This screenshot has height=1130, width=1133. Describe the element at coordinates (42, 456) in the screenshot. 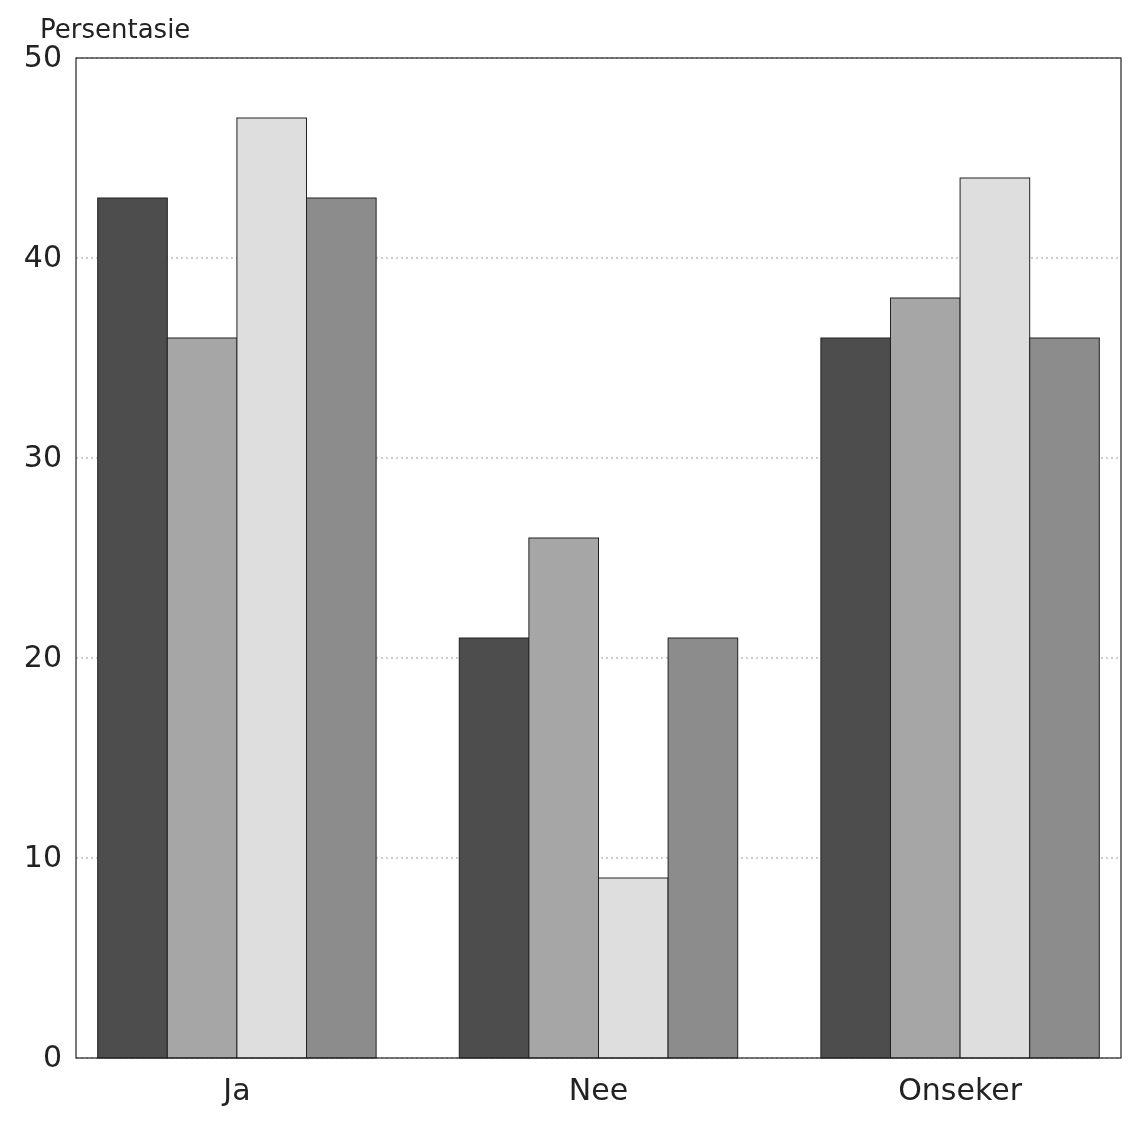

I see `y-tick-label: 30` at that location.